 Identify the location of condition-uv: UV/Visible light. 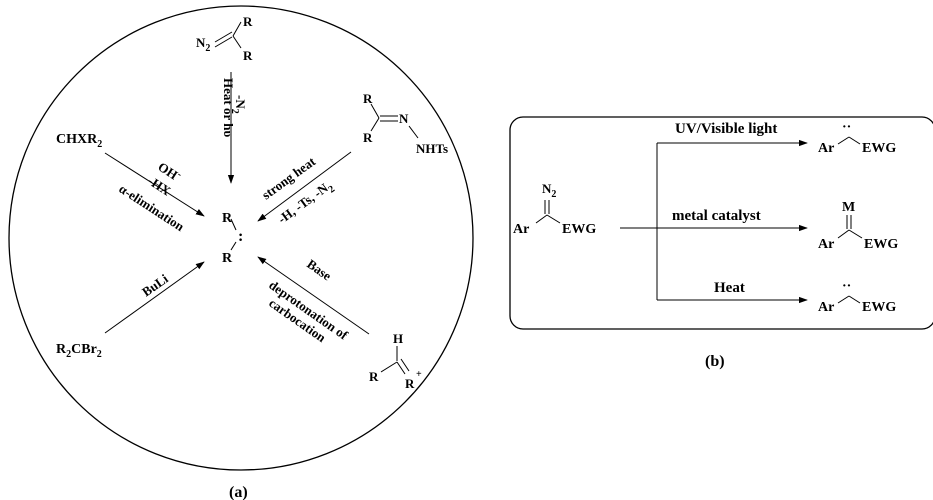
(726, 129).